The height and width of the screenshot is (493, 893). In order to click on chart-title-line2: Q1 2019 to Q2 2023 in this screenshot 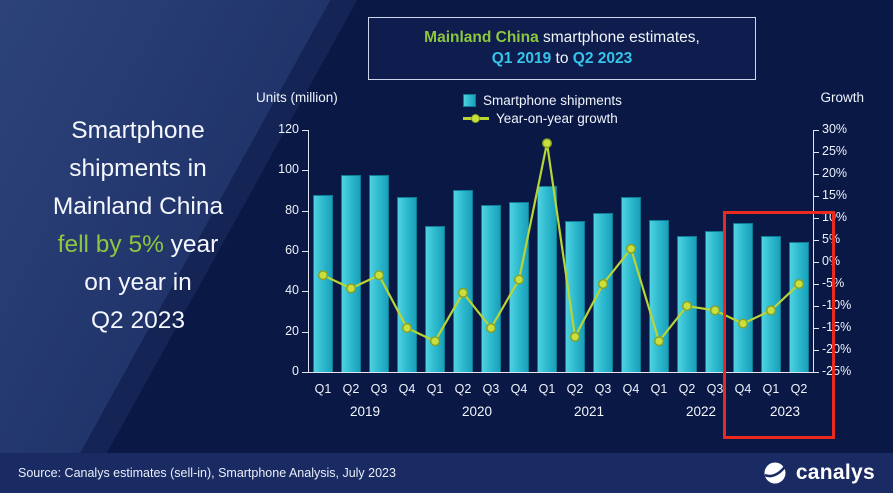, I will do `click(562, 59)`.